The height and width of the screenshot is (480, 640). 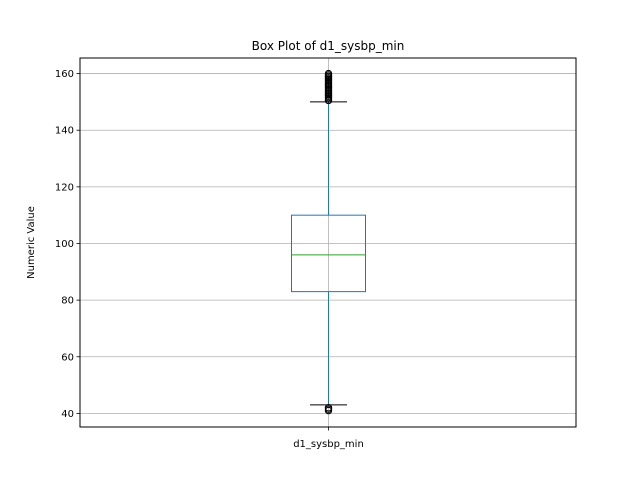 I want to click on y-tick-label: 40, so click(x=67, y=414).